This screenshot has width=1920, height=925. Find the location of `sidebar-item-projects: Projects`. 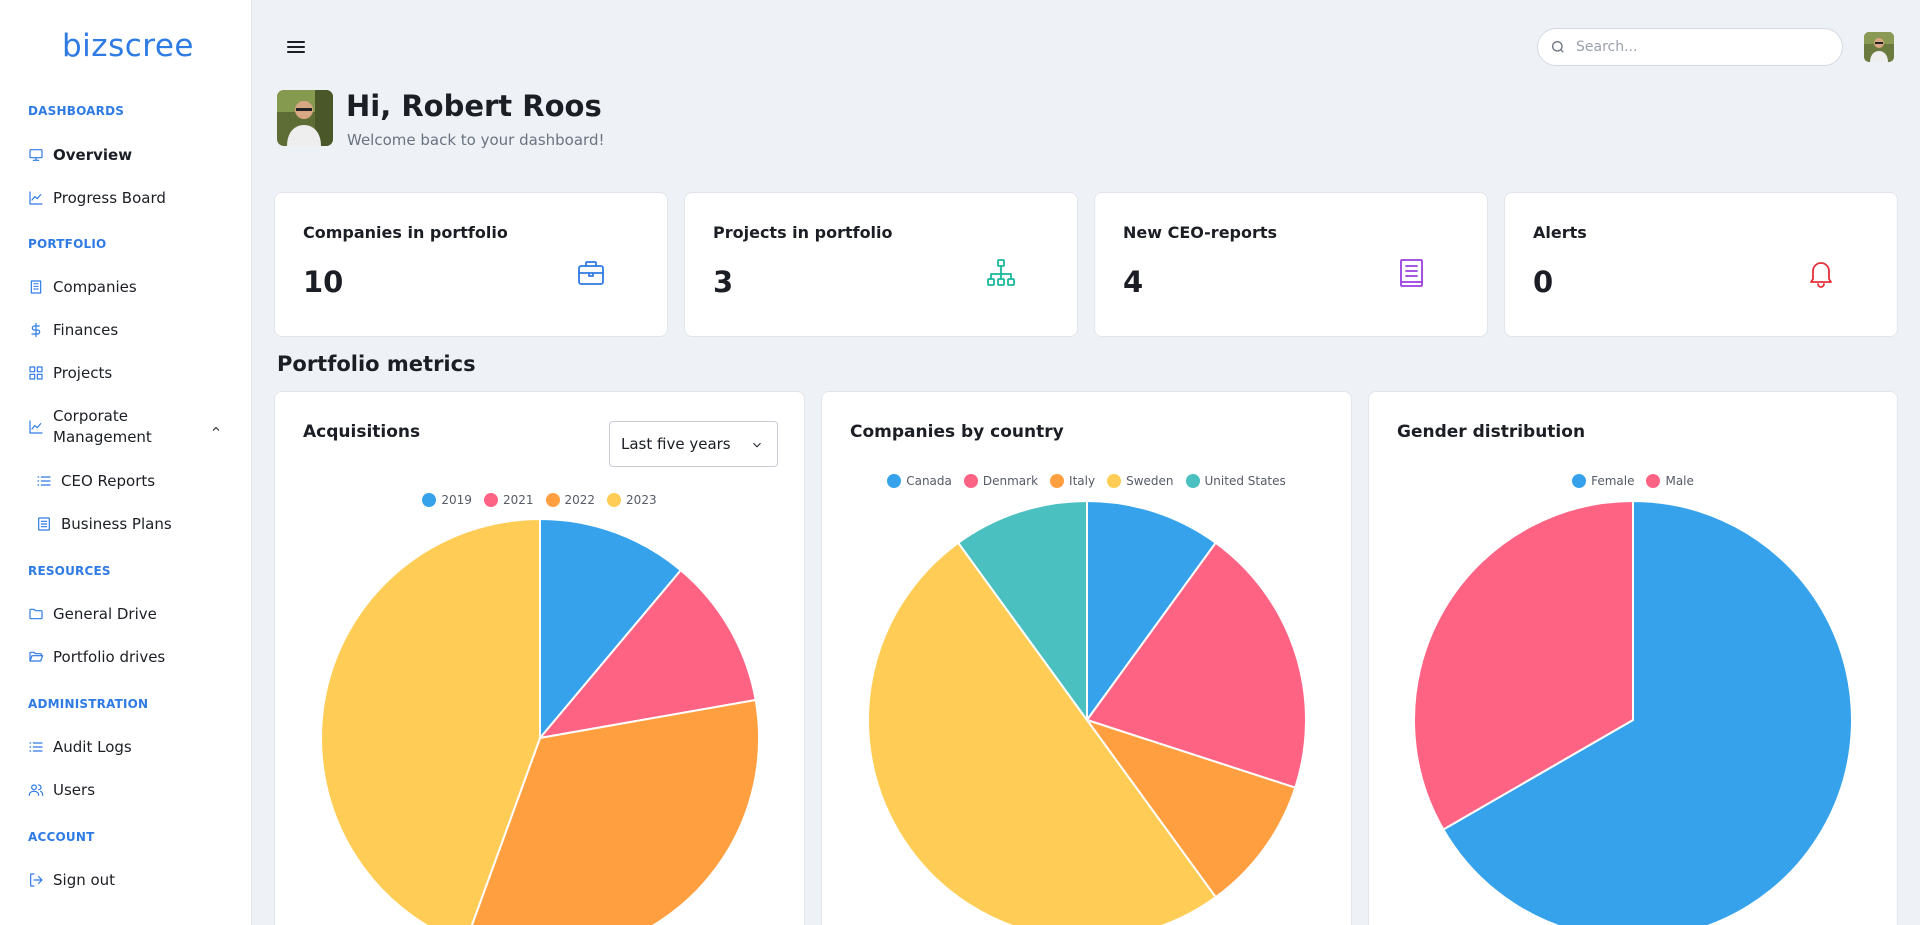

sidebar-item-projects: Projects is located at coordinates (70, 373).